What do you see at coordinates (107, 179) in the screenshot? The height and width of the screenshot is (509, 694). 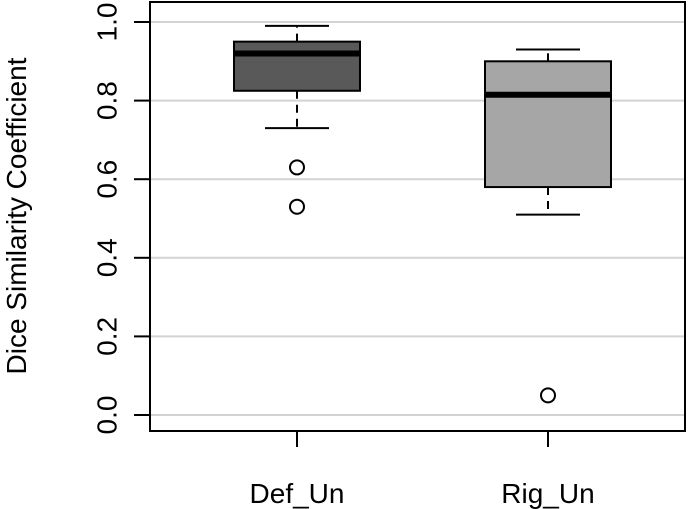 I see `y-tick-label: 0.6` at bounding box center [107, 179].